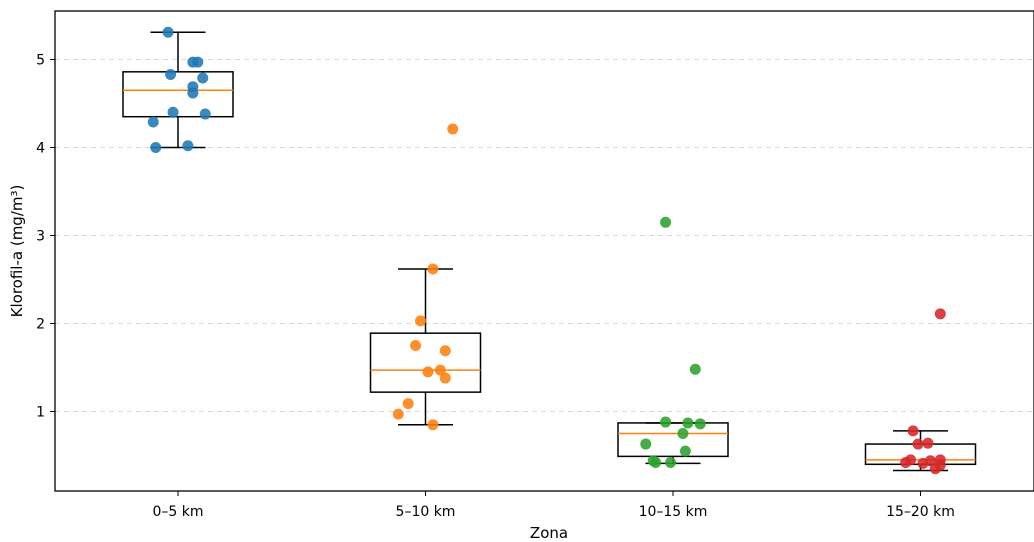 The height and width of the screenshot is (542, 1034). What do you see at coordinates (426, 512) in the screenshot?
I see `x-tick-label: 5–10 km` at bounding box center [426, 512].